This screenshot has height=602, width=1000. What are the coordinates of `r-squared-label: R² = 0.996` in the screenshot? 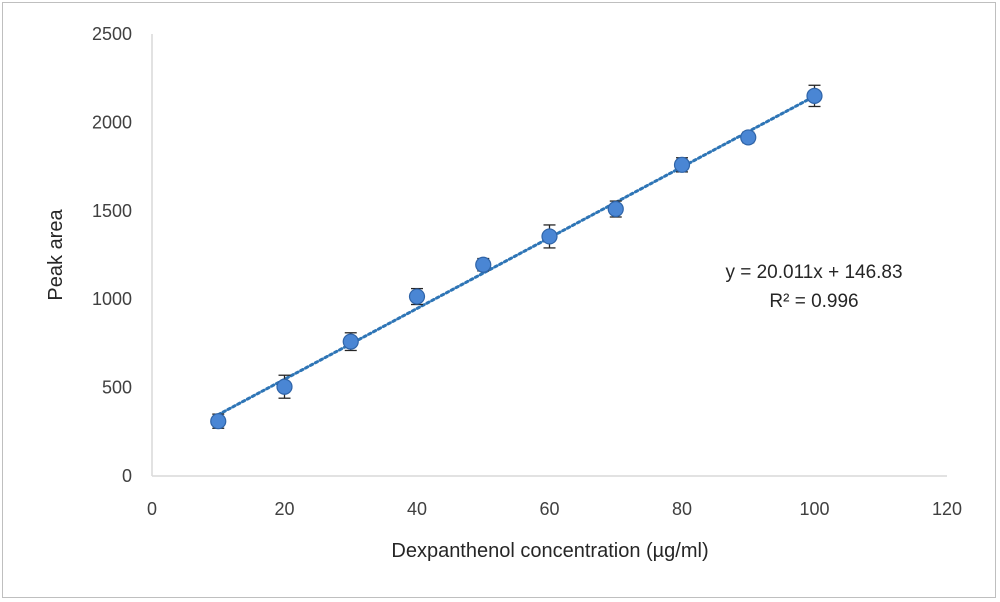 It's located at (813, 301).